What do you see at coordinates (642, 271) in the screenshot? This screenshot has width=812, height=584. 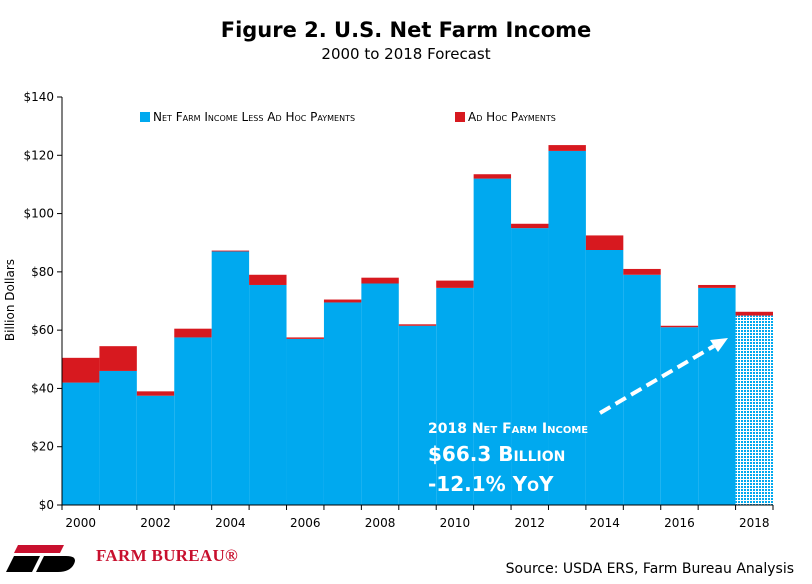 I see `bar-adhoc-2015` at bounding box center [642, 271].